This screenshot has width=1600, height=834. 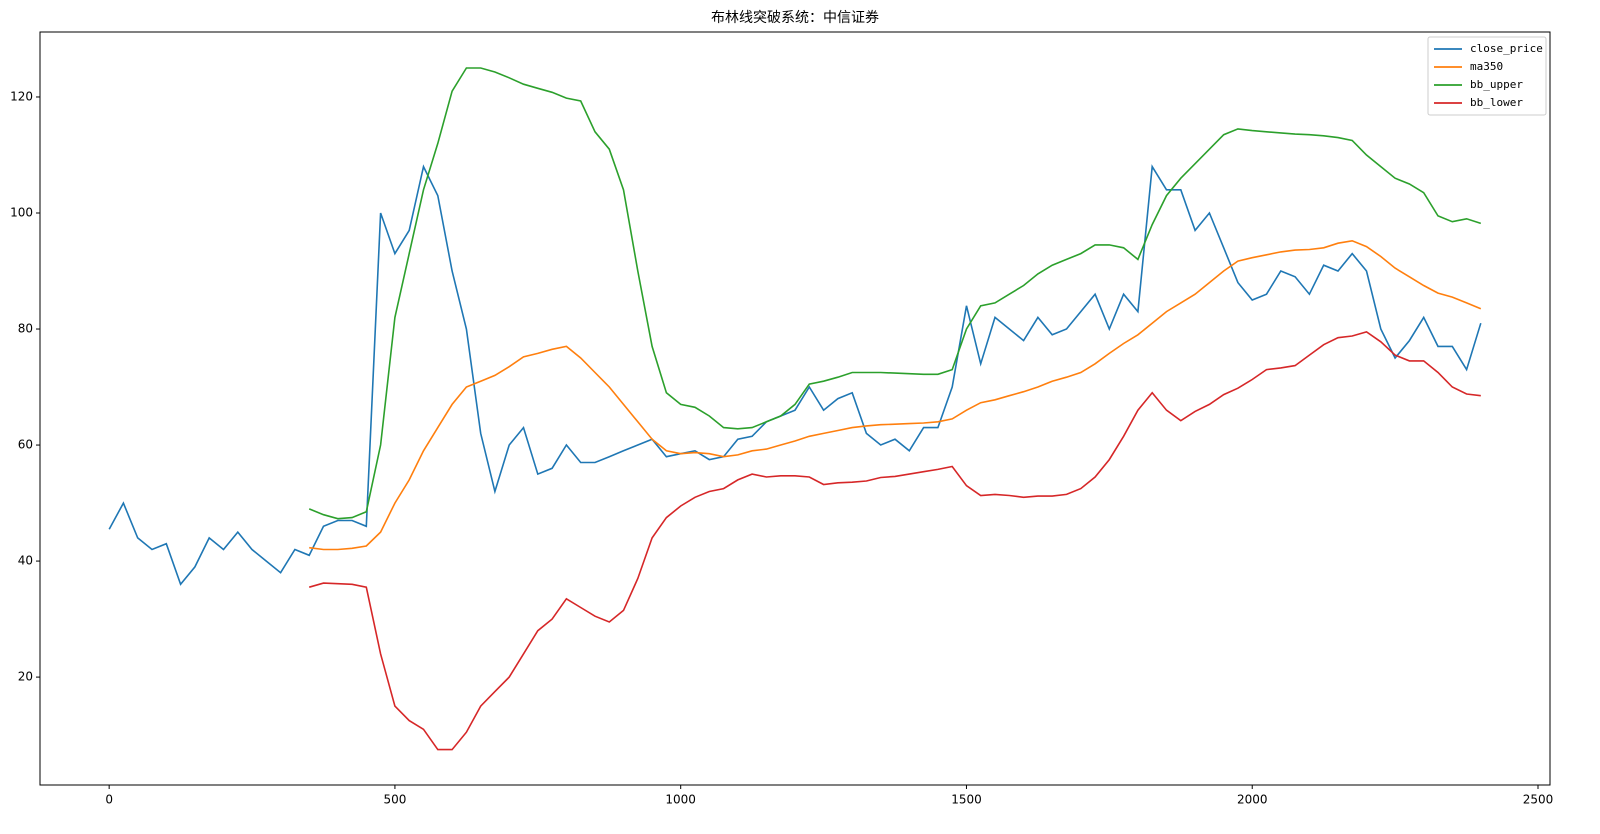 I want to click on legend-label: ma350, so click(x=1486, y=66).